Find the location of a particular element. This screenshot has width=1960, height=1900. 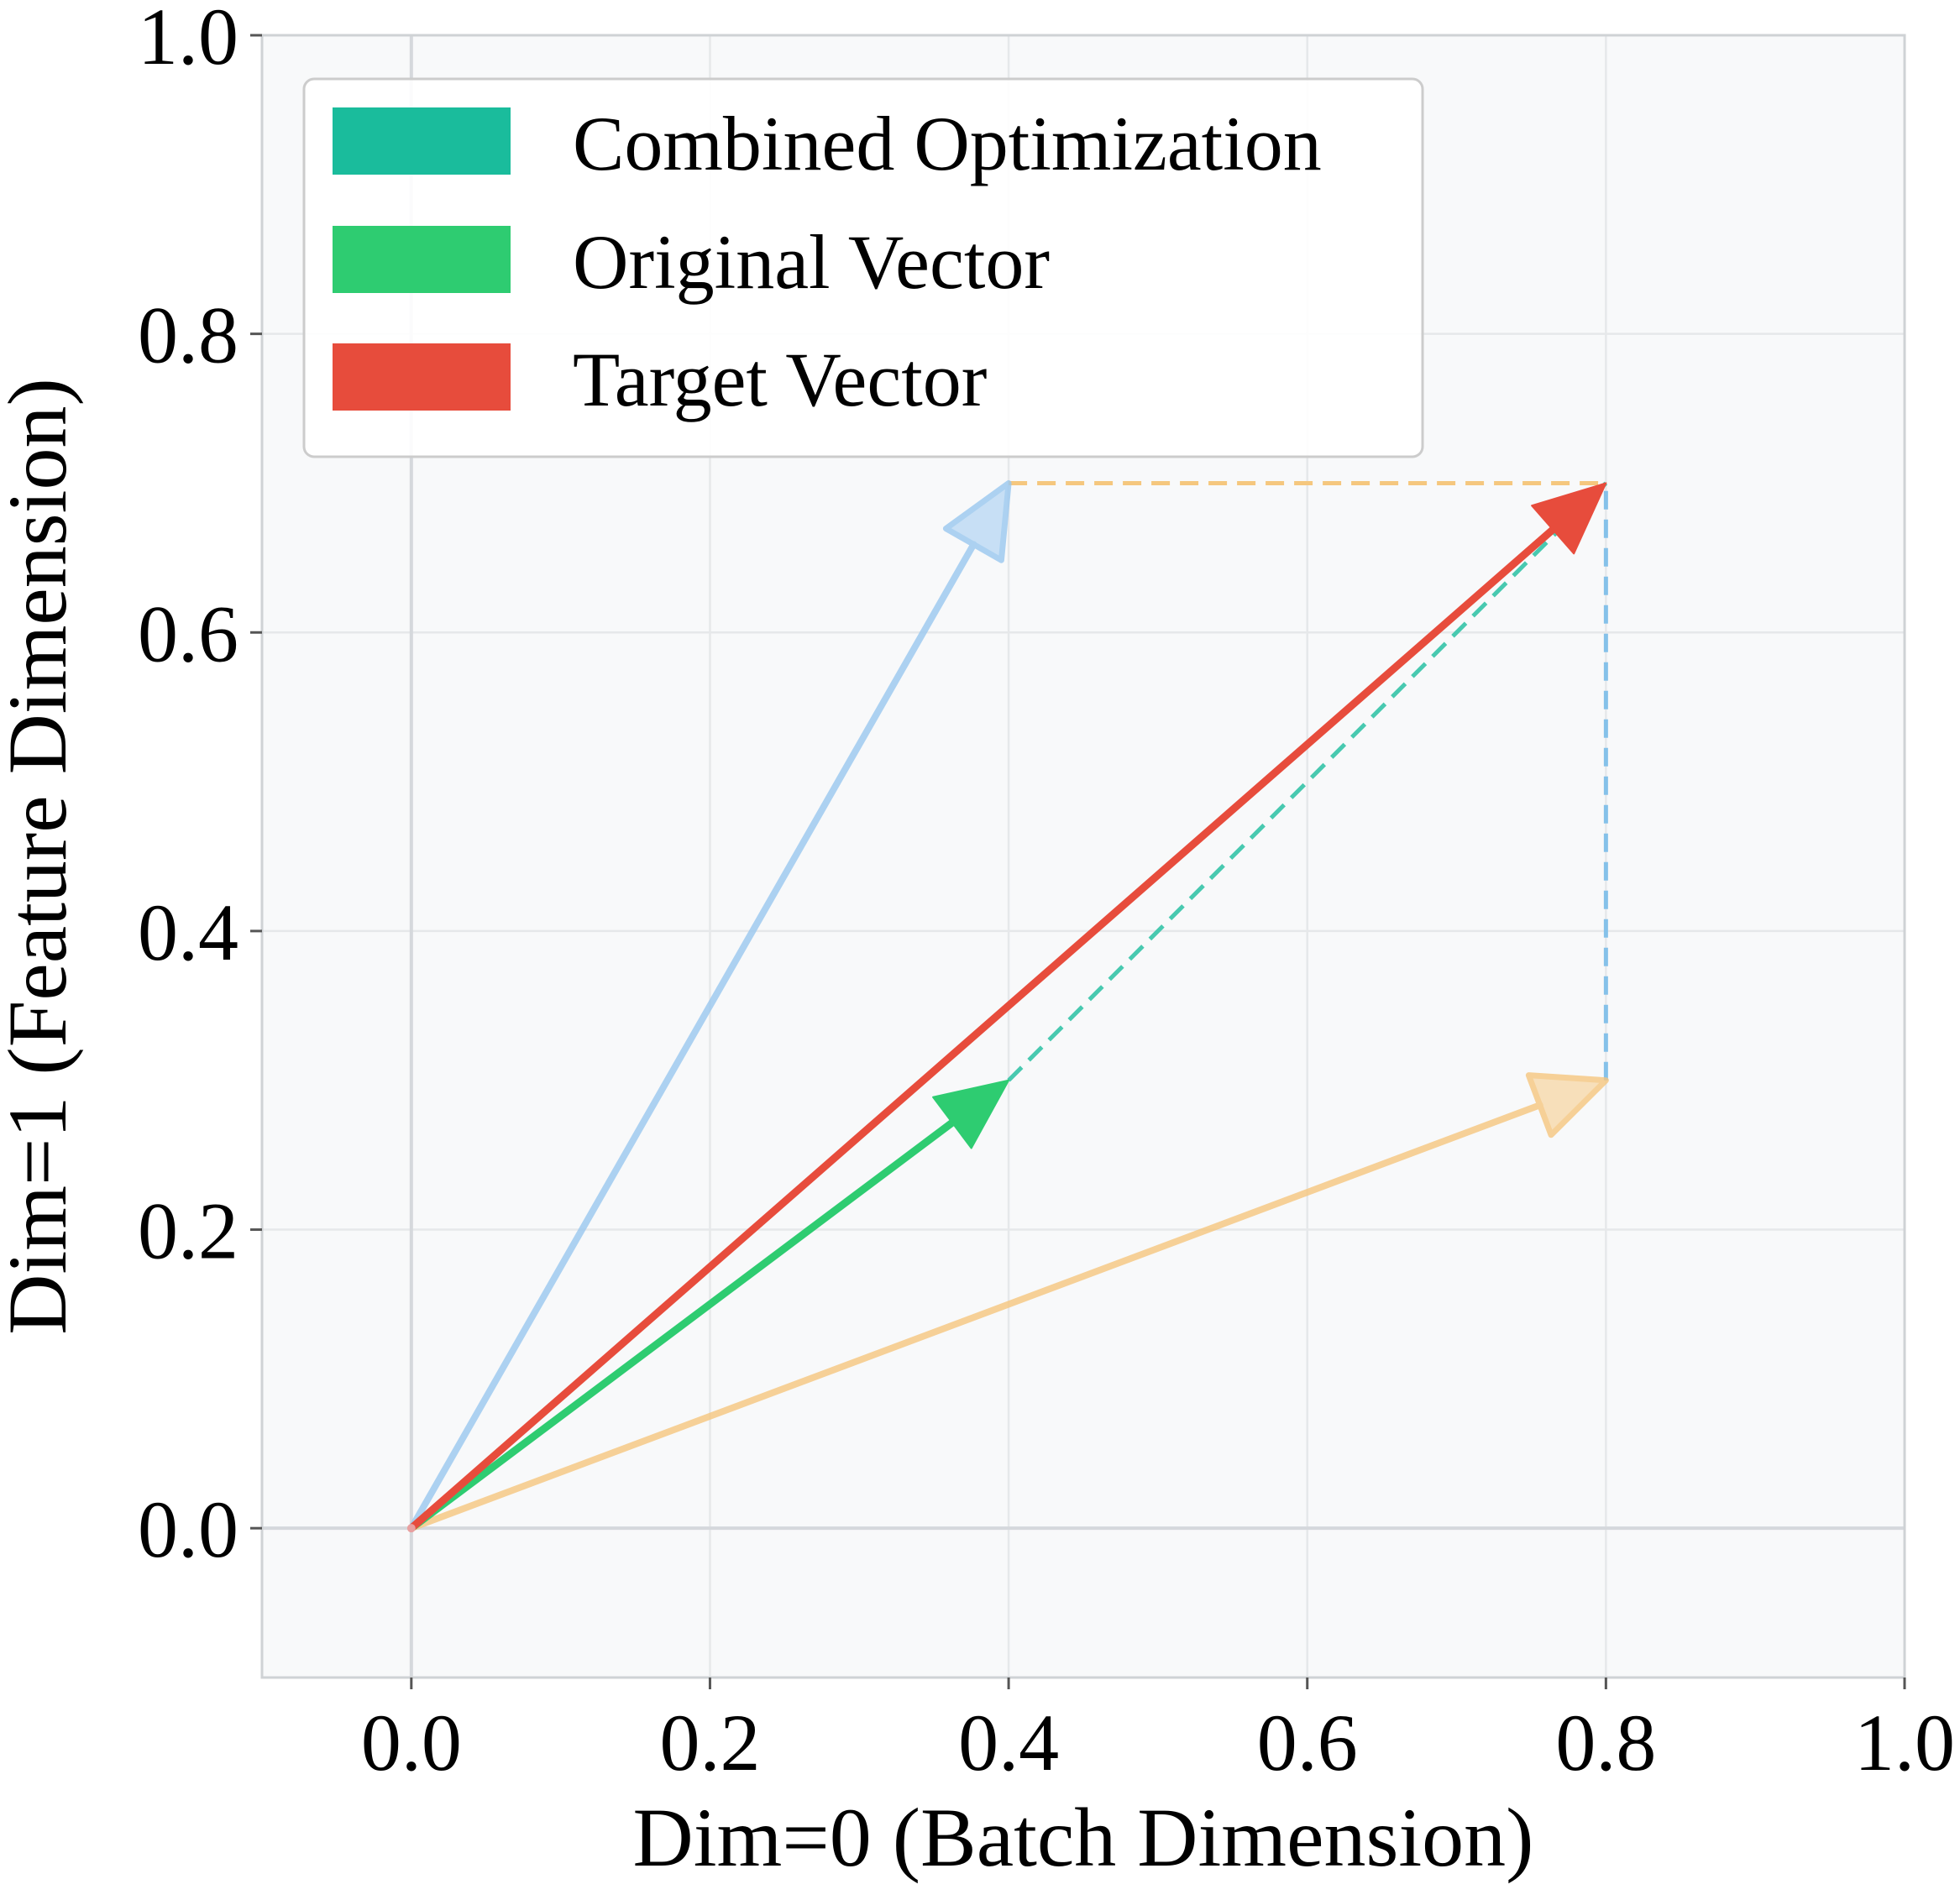

legend-swatch-target-vector is located at coordinates (422, 377).